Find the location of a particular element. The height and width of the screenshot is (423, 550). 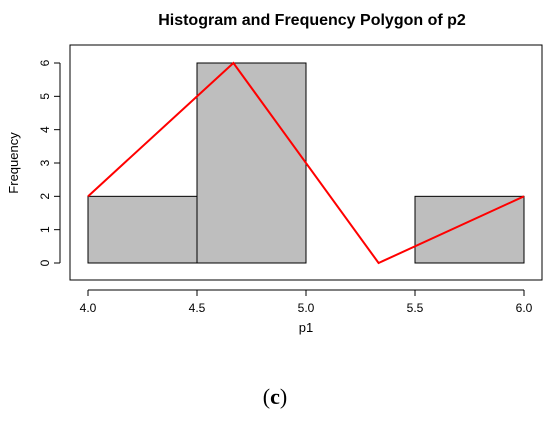

y-tick-label: 3 is located at coordinates (45, 162).